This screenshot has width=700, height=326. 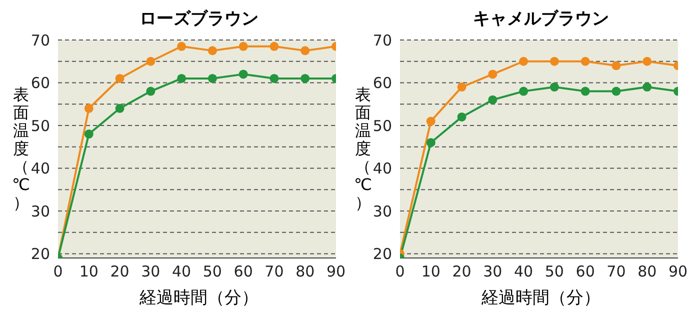 I want to click on chart-title: ローズブラウン, so click(x=199, y=19).